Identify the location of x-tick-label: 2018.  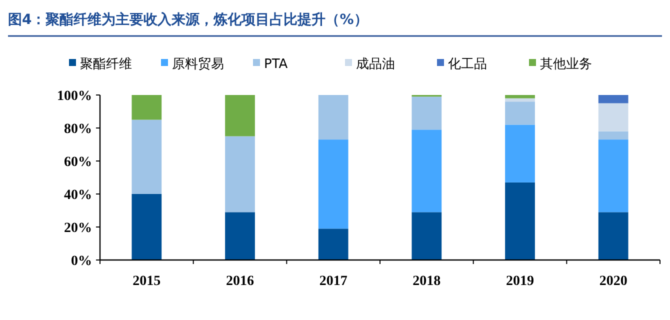
(426, 281).